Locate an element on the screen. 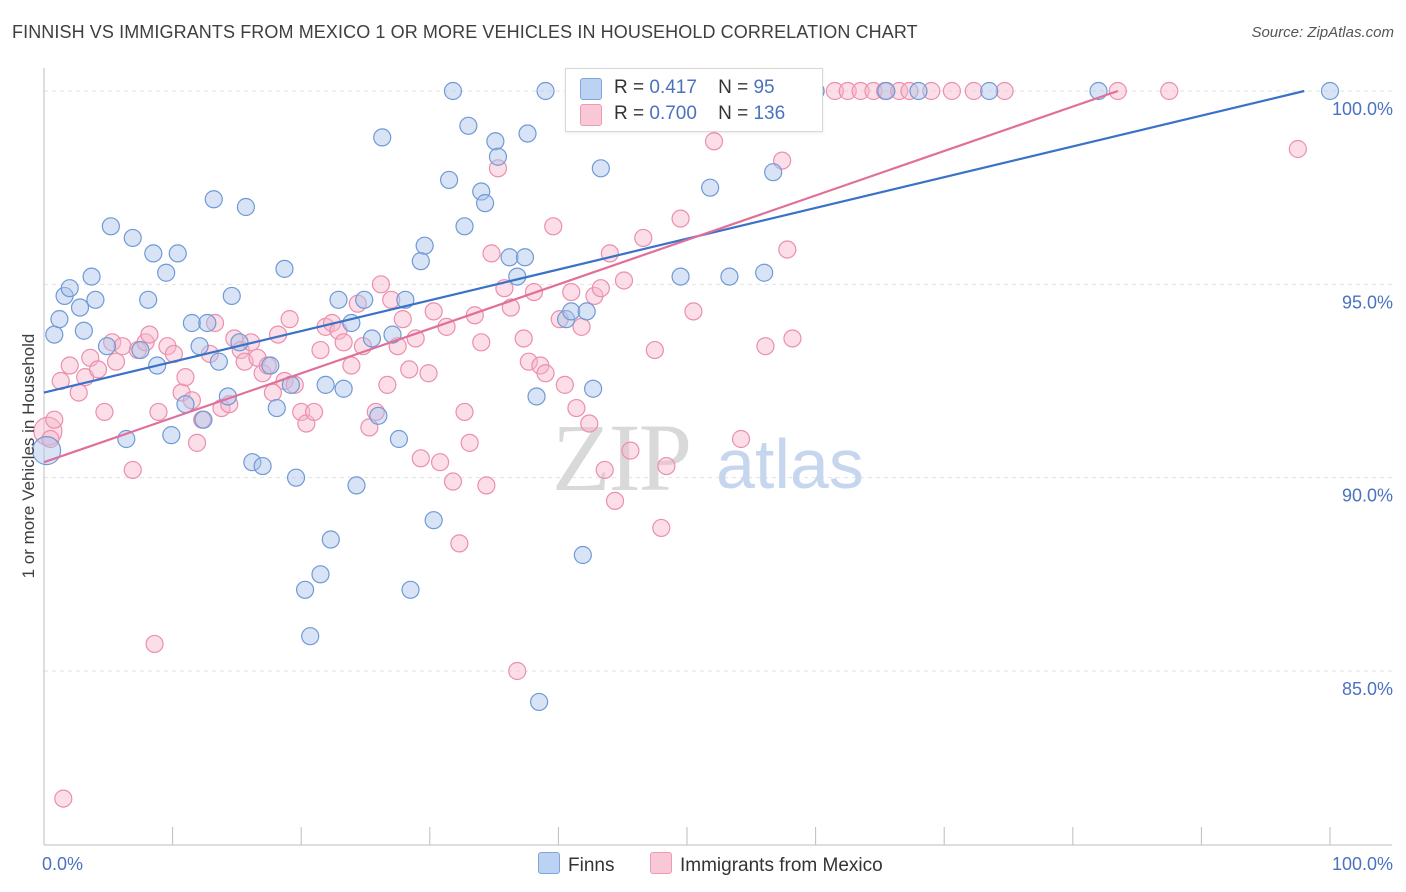 The height and width of the screenshot is (892, 1406). bottom-finns-label: Finns is located at coordinates (591, 865).